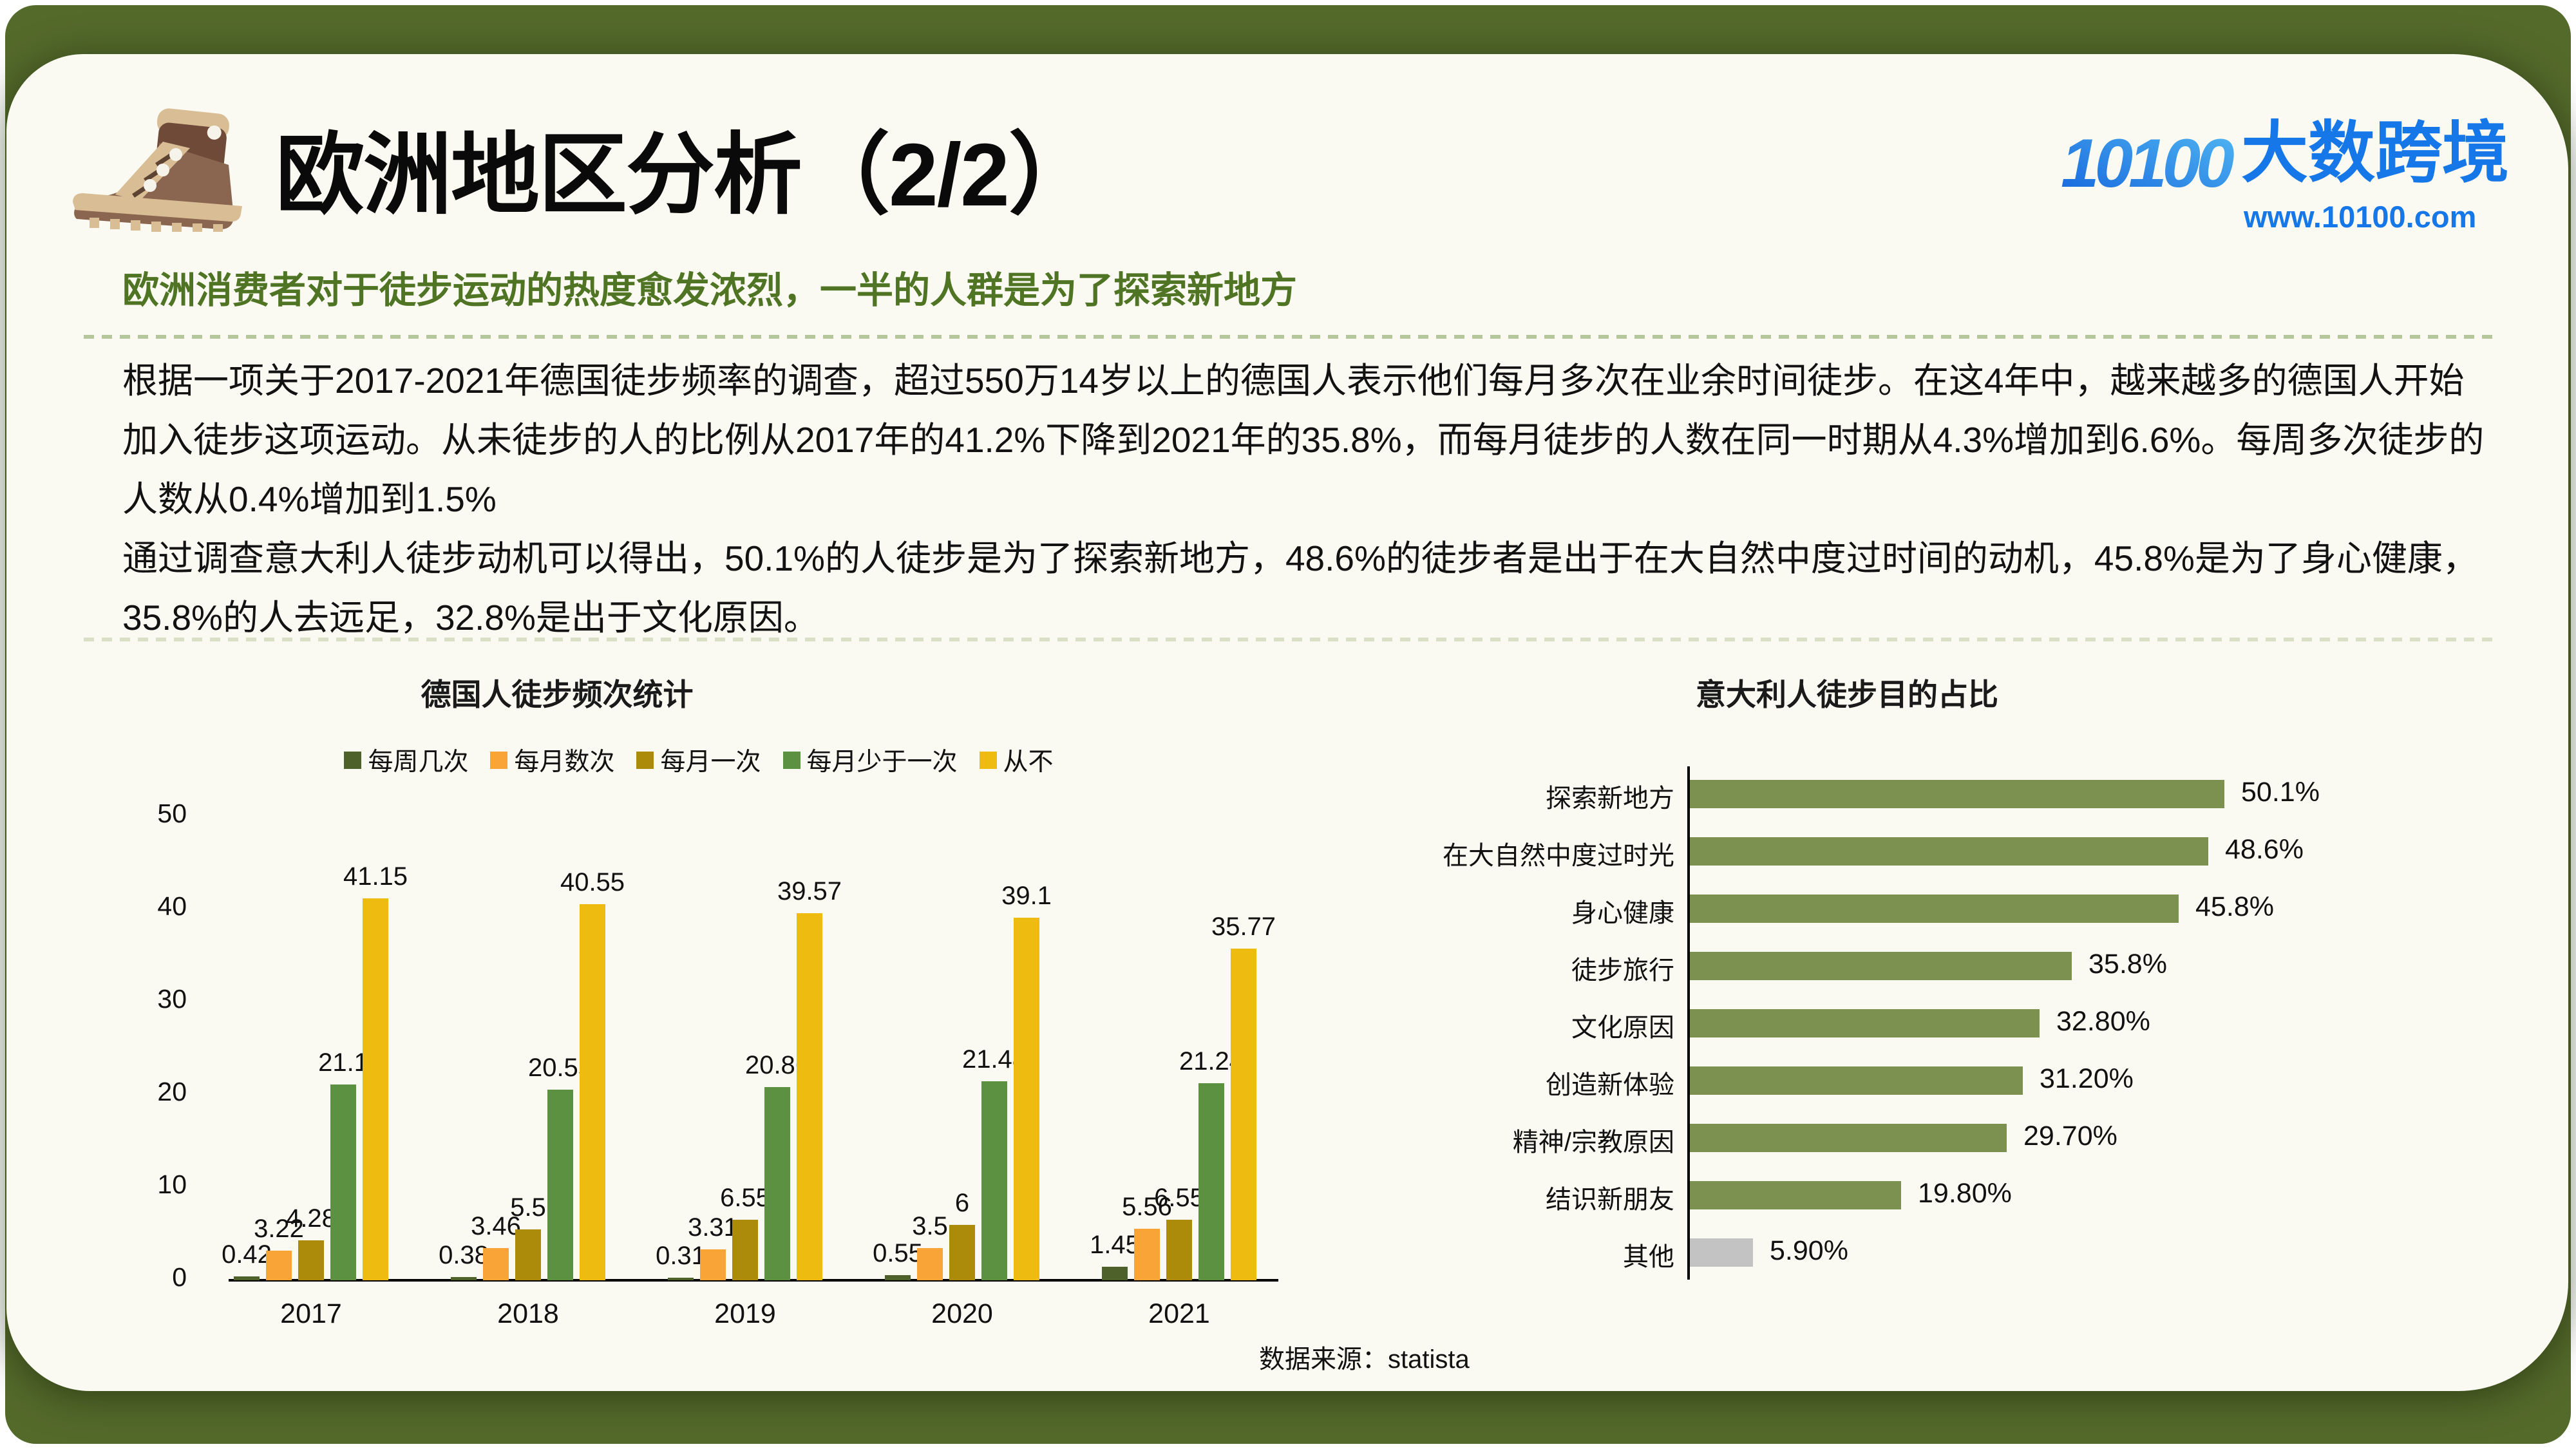 This screenshot has width=2576, height=1449. What do you see at coordinates (1847, 694) in the screenshot?
I see `italy-chart-title: 意大利人徒步目的占比` at bounding box center [1847, 694].